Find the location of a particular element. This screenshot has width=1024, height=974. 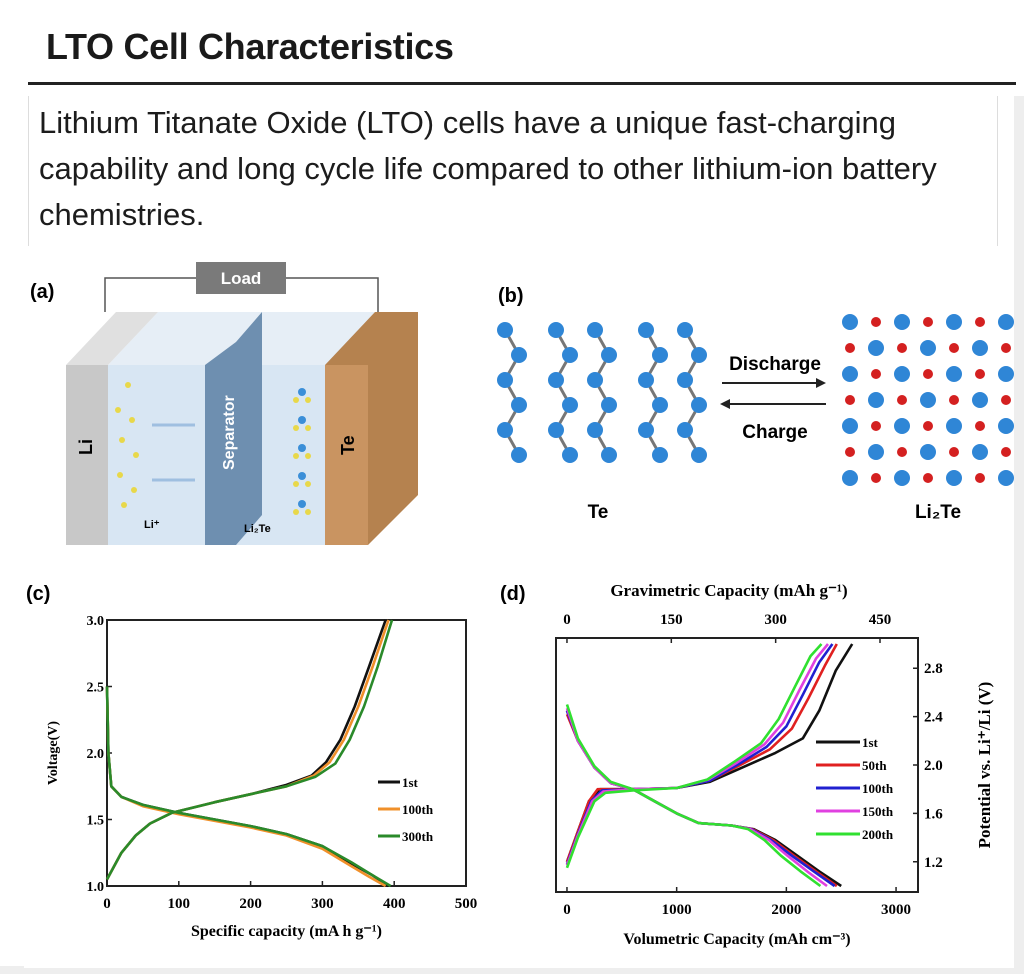

x-tick-label: 500 is located at coordinates (466, 904).